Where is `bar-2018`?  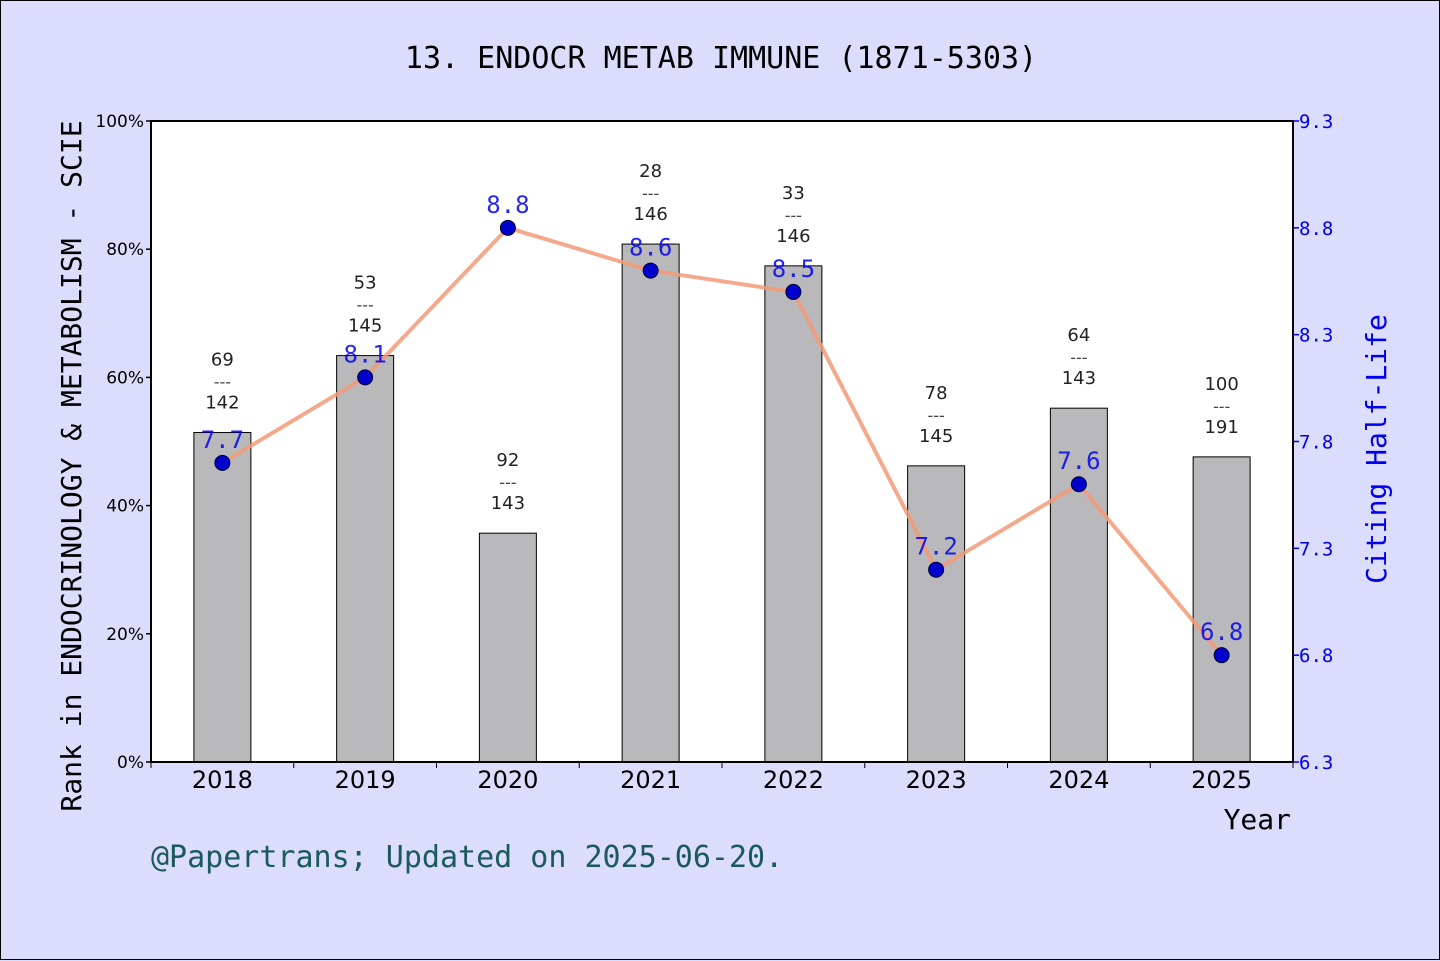 bar-2018 is located at coordinates (222, 597).